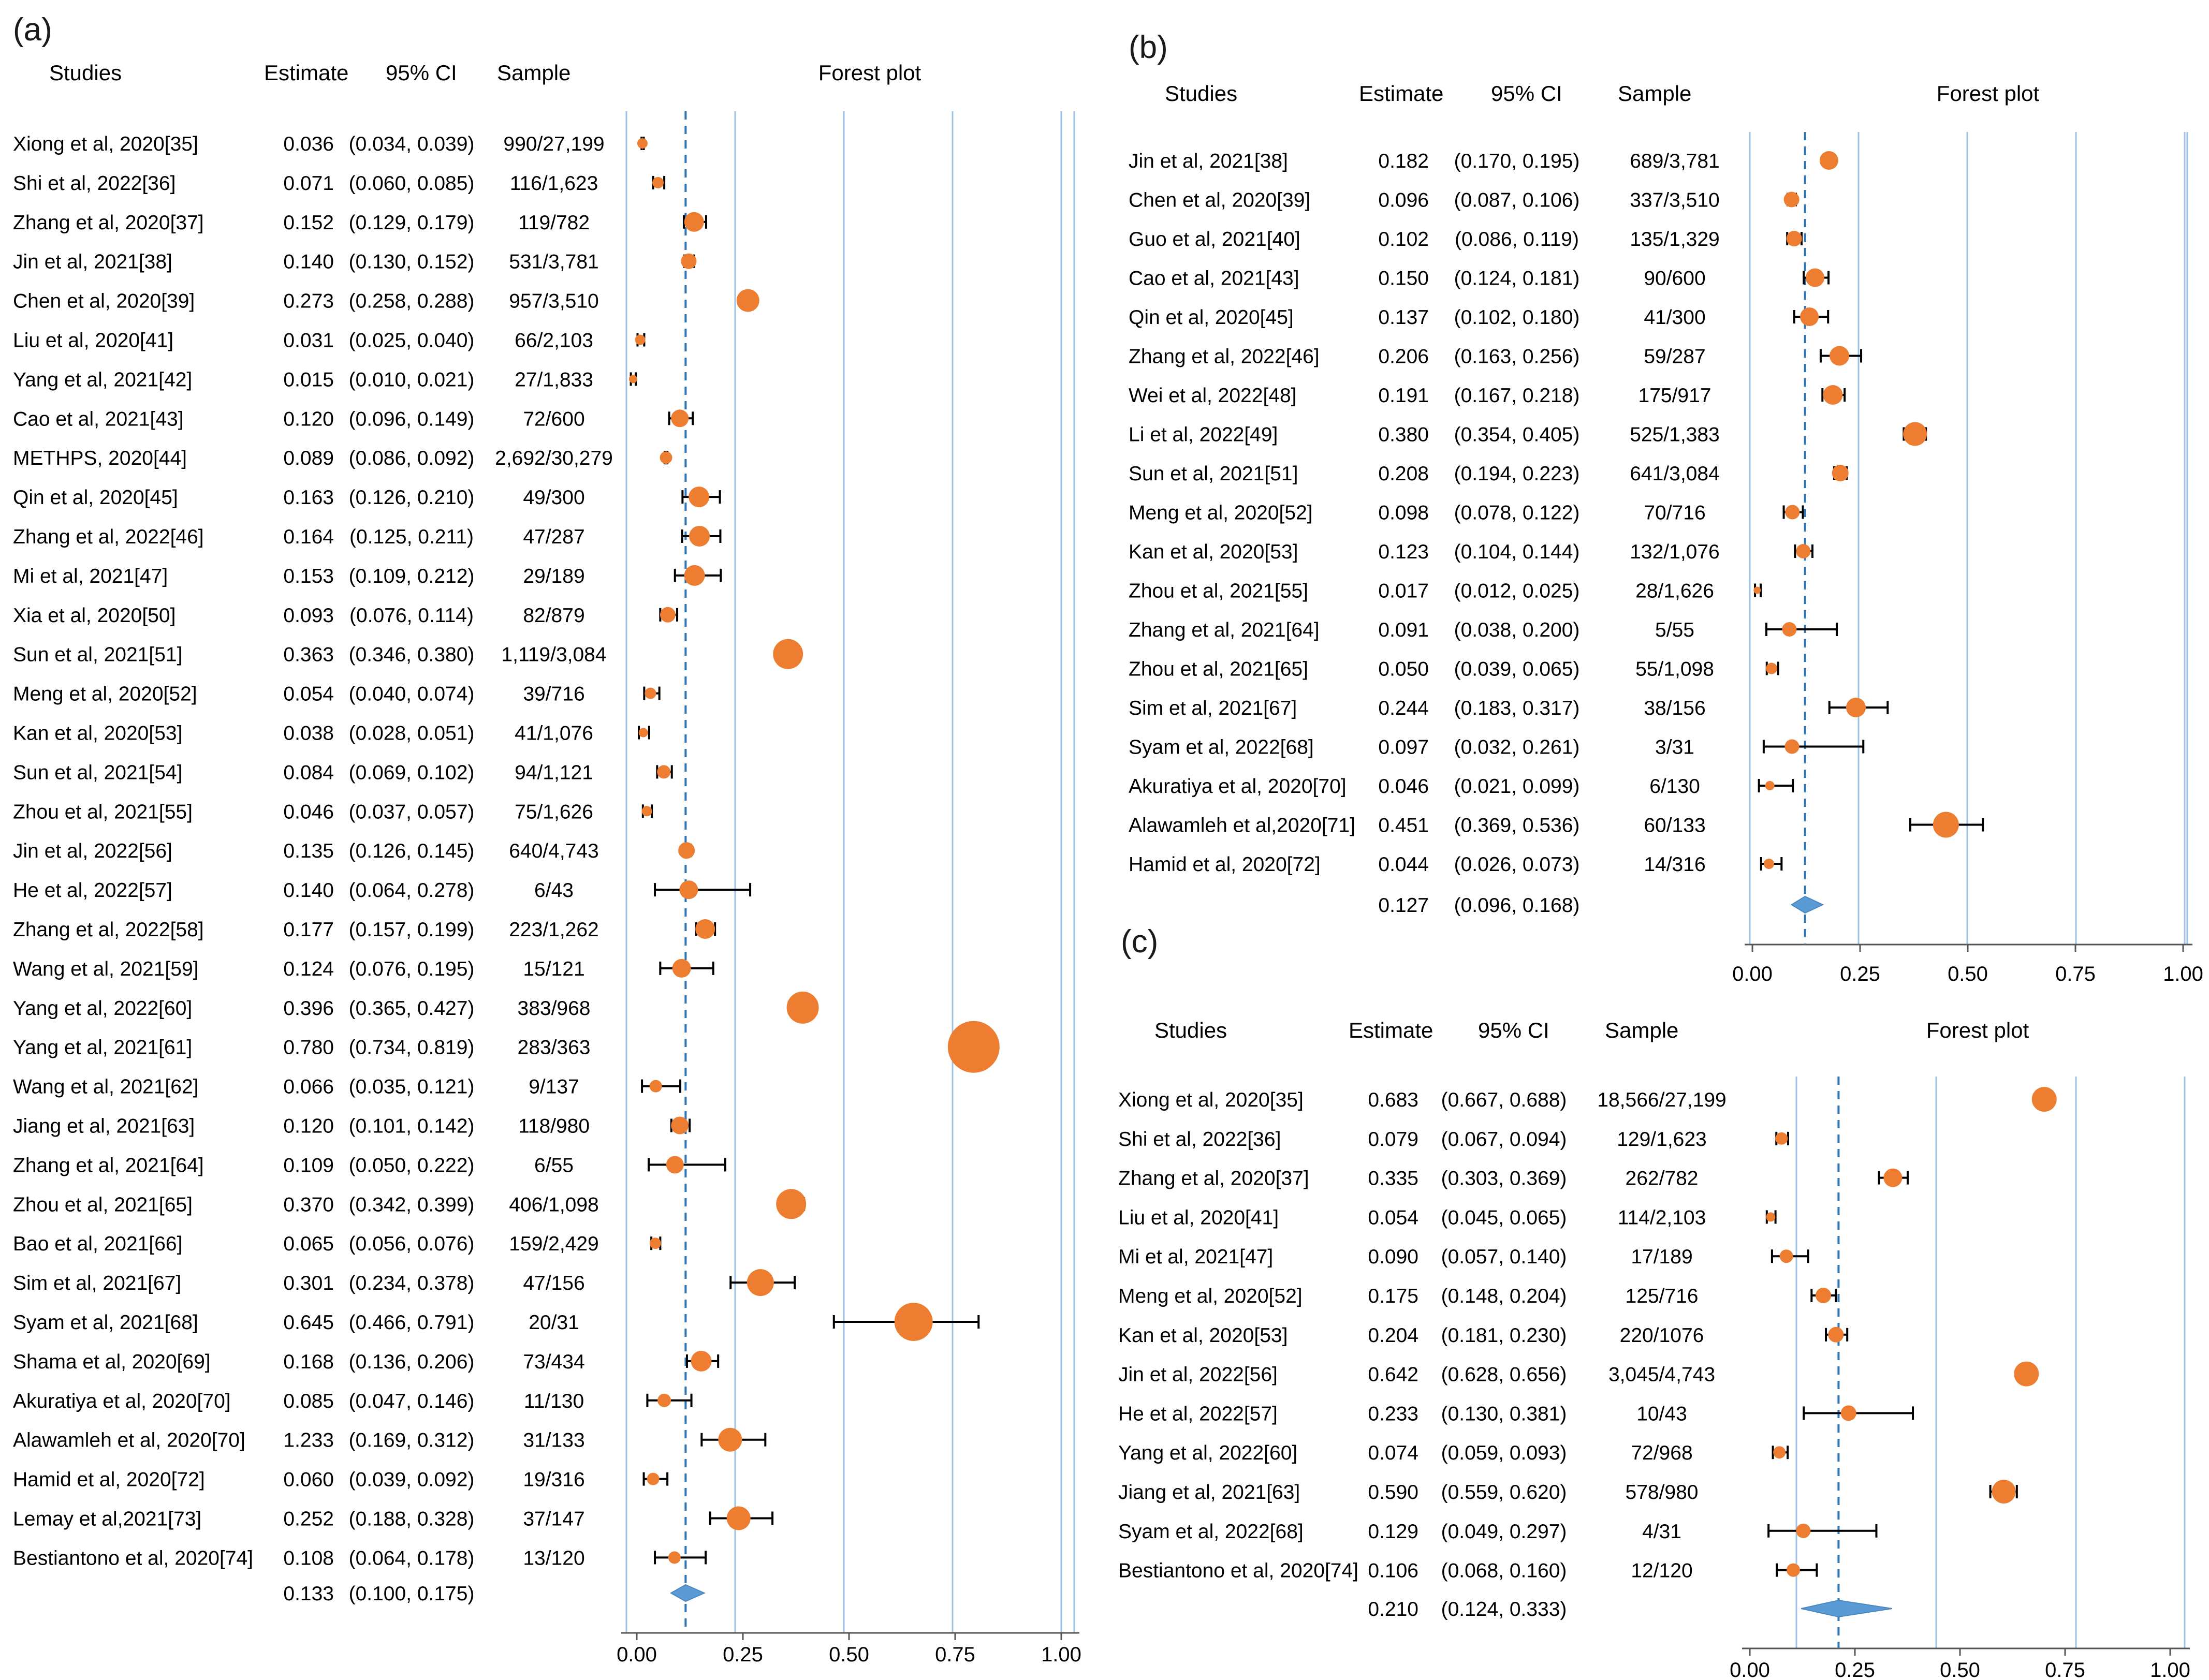 This screenshot has width=2209, height=1680. What do you see at coordinates (1393, 1571) in the screenshot?
I see `study-estimate: 0.106` at bounding box center [1393, 1571].